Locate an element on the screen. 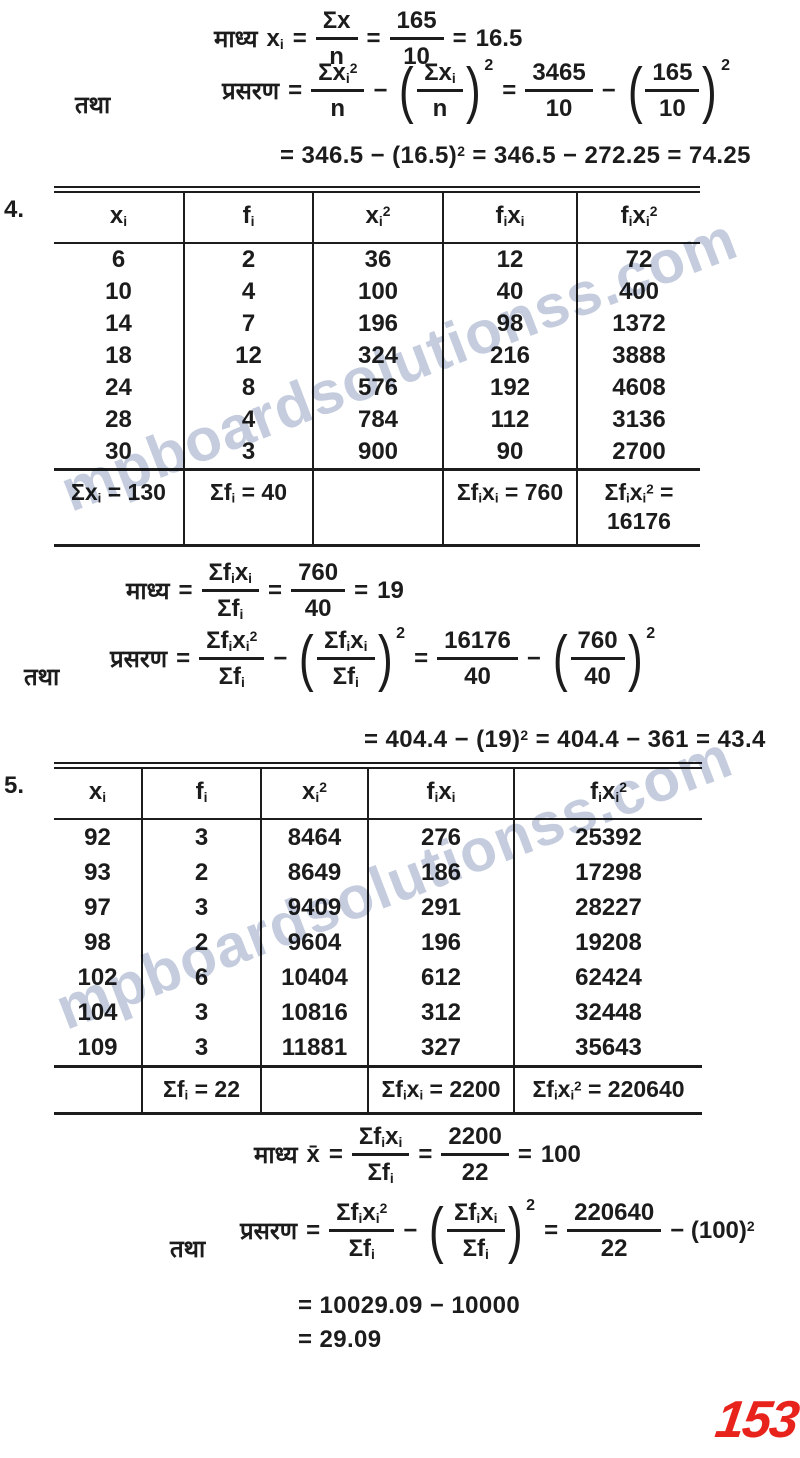  left-paren: ( is located at coordinates (307, 658).